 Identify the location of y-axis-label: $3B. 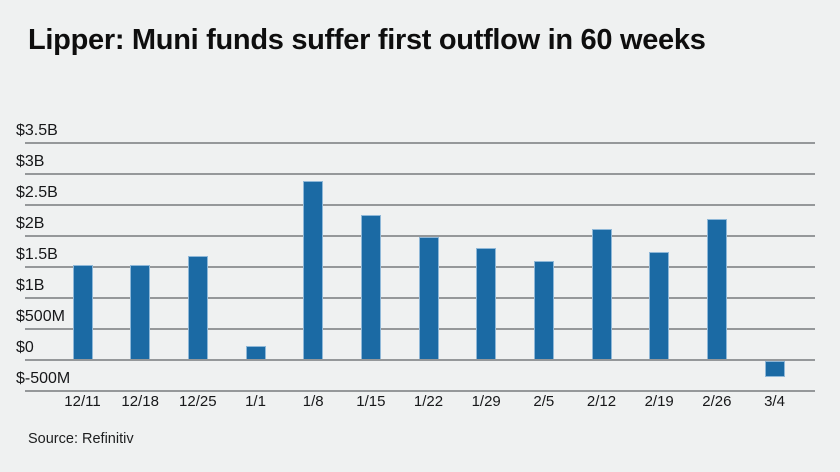
(30, 161).